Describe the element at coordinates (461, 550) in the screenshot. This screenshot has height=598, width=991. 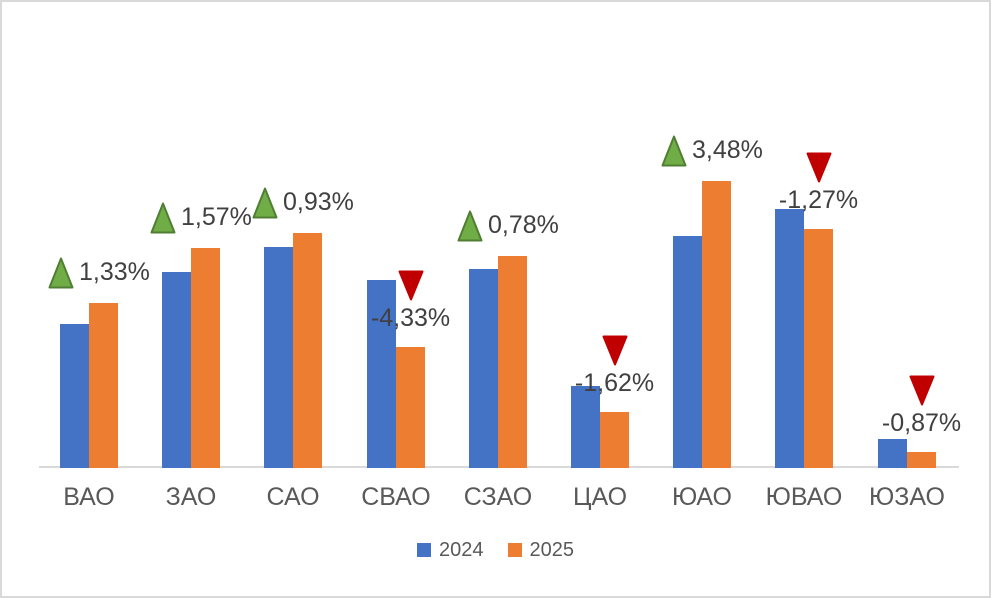
I see `legend-label-2024: 2024` at that location.